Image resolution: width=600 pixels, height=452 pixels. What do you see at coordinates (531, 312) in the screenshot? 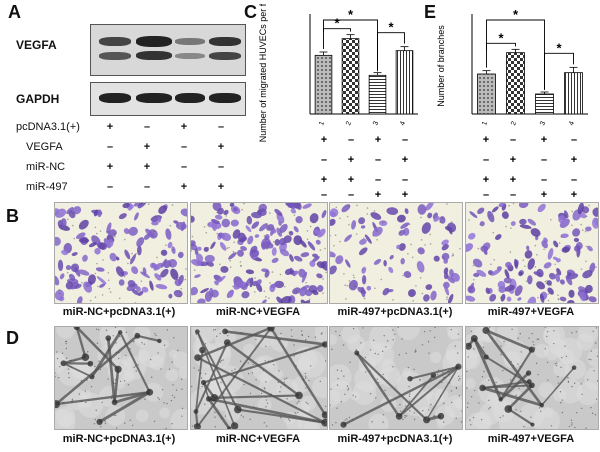
I see `caption-b-4: miR-497+VEGFA` at bounding box center [531, 312].